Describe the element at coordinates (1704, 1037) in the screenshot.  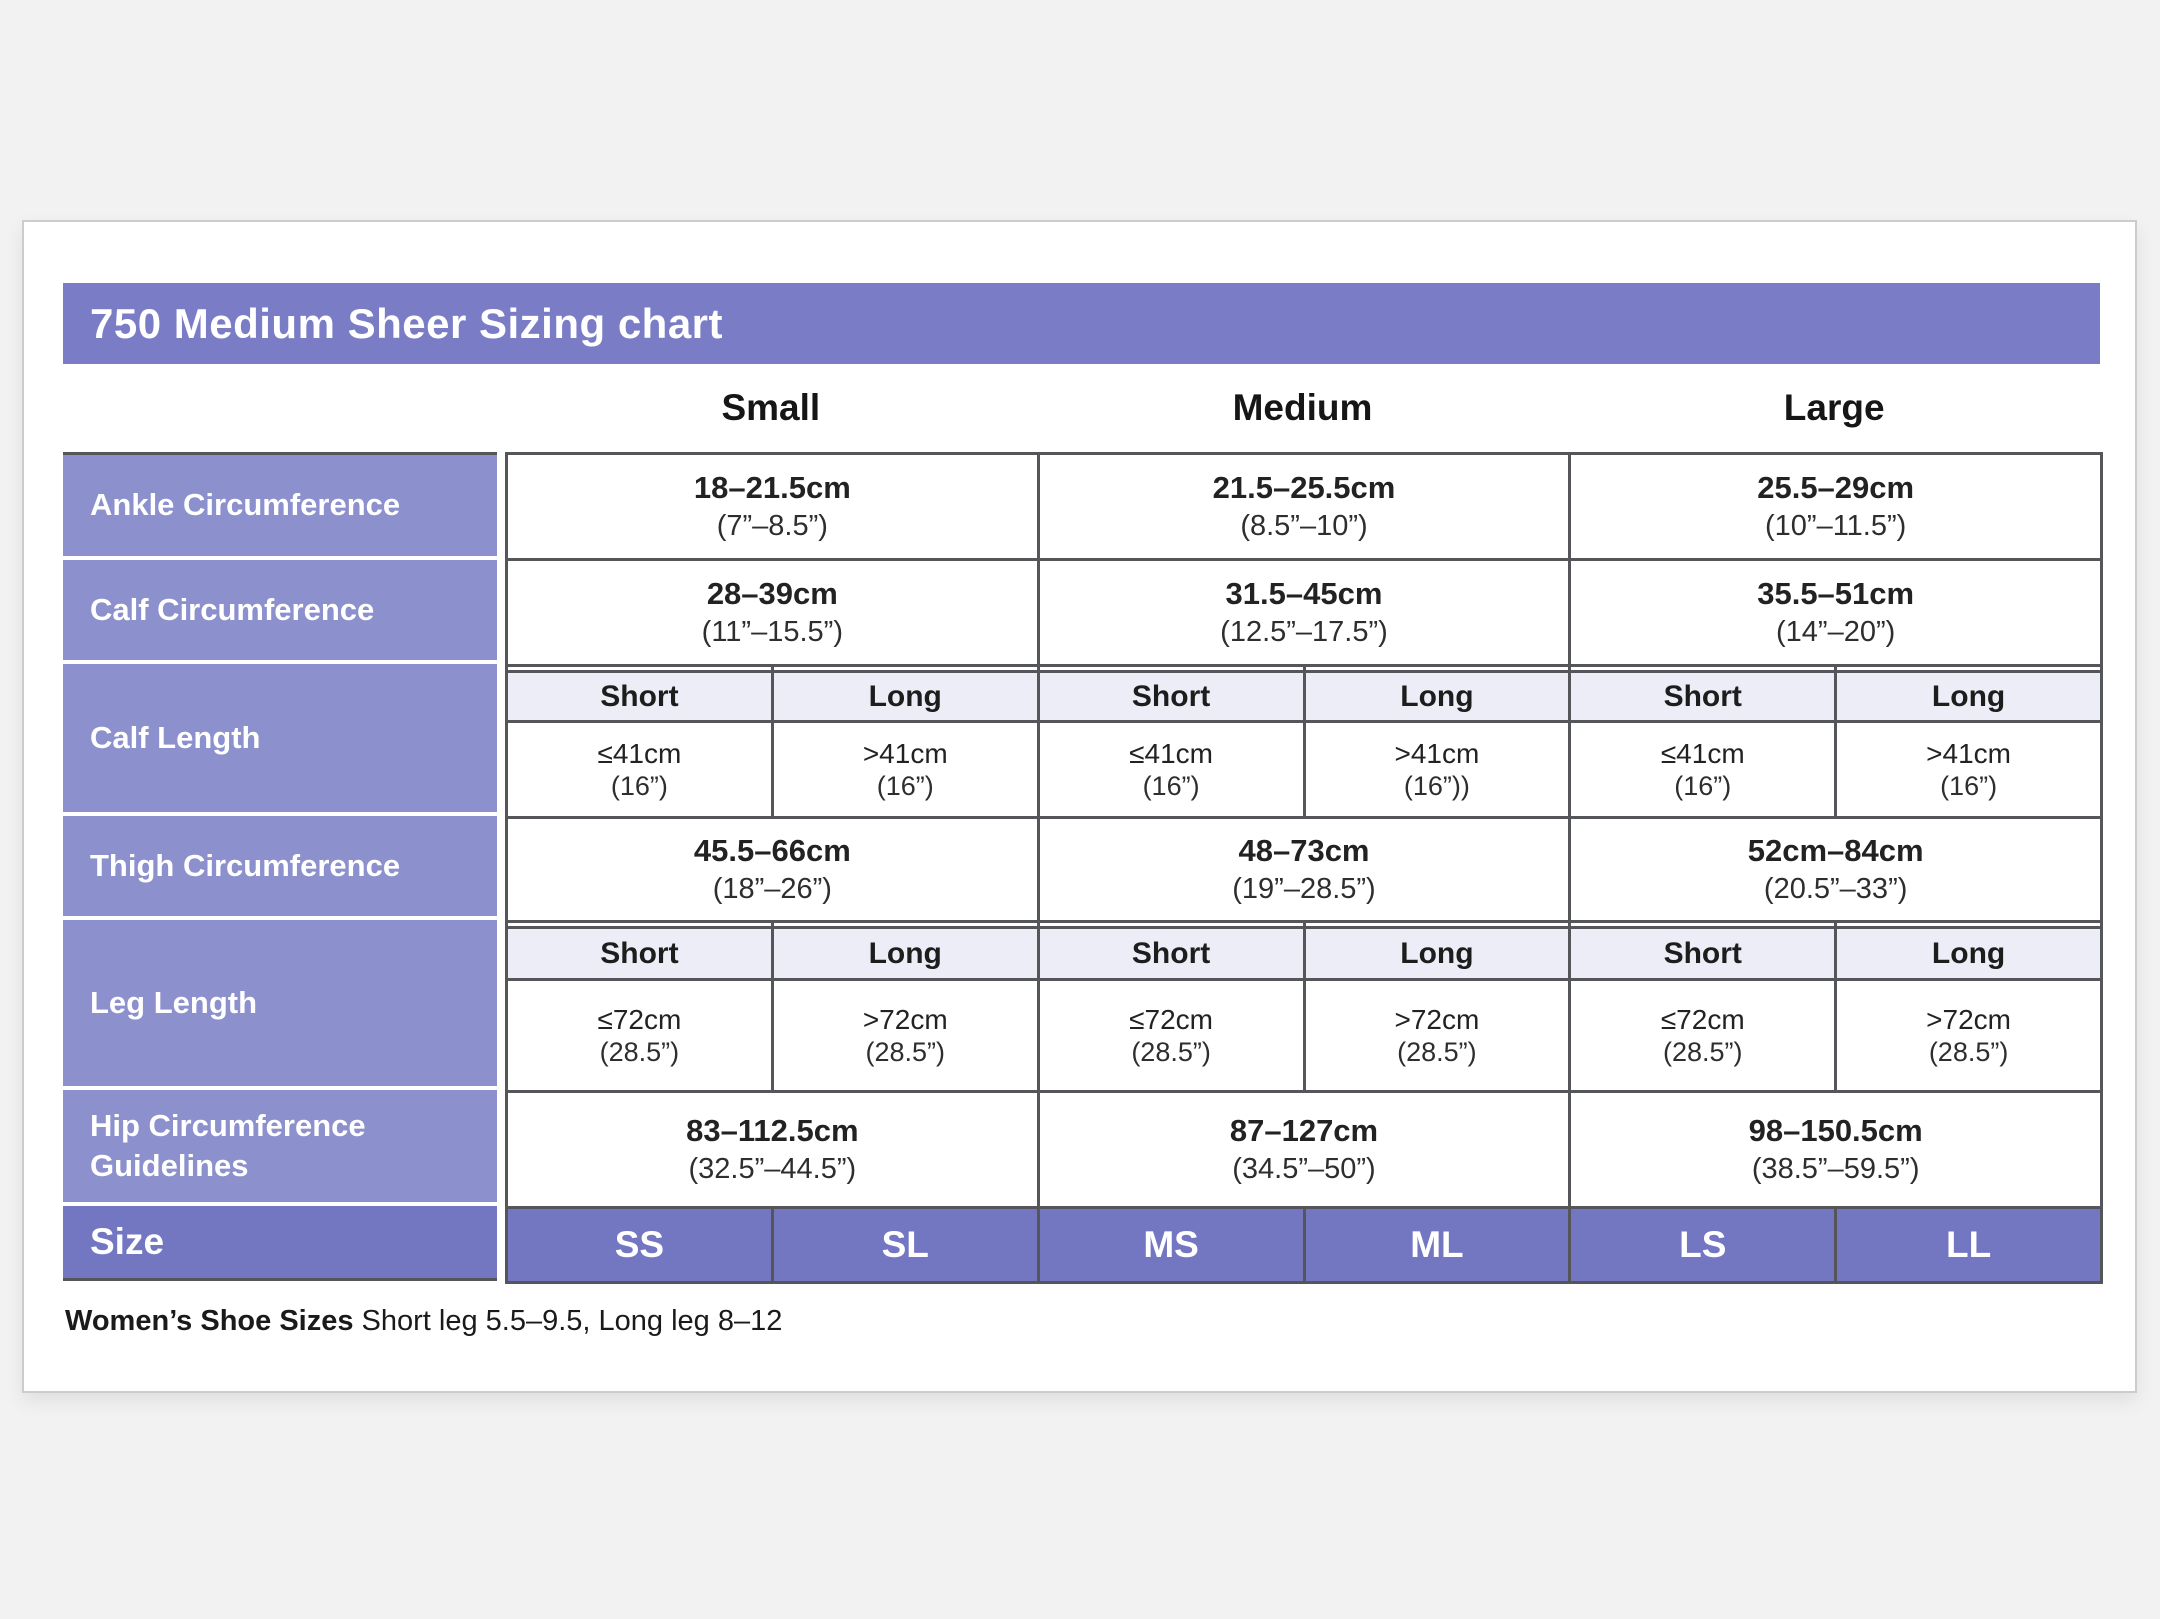
I see `leg-length-large-short-value: ≤72cm (28.5”)` at that location.